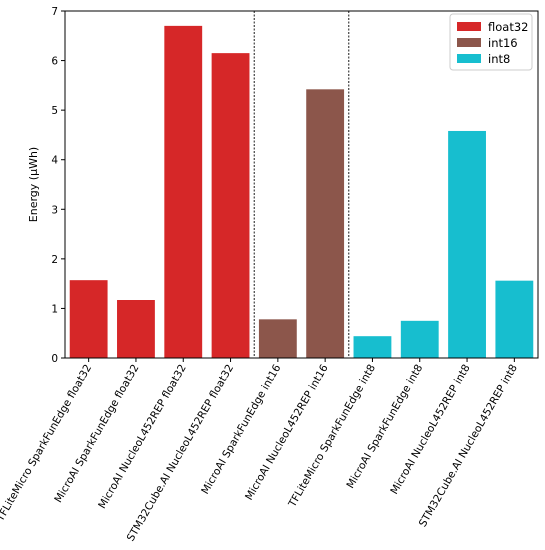 Image resolution: width=545 pixels, height=550 pixels. Describe the element at coordinates (469, 26) in the screenshot. I see `legend-swatch-float32` at that location.